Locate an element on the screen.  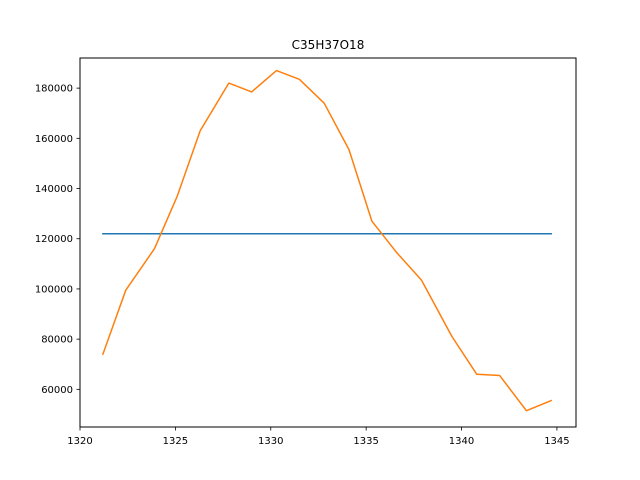
x-tick-label: 1345 is located at coordinates (556, 441).